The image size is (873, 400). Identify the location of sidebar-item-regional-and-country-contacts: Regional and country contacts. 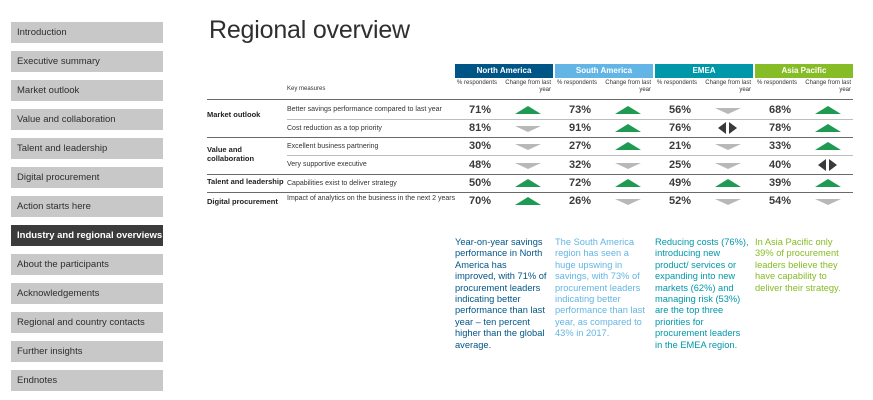
(87, 322).